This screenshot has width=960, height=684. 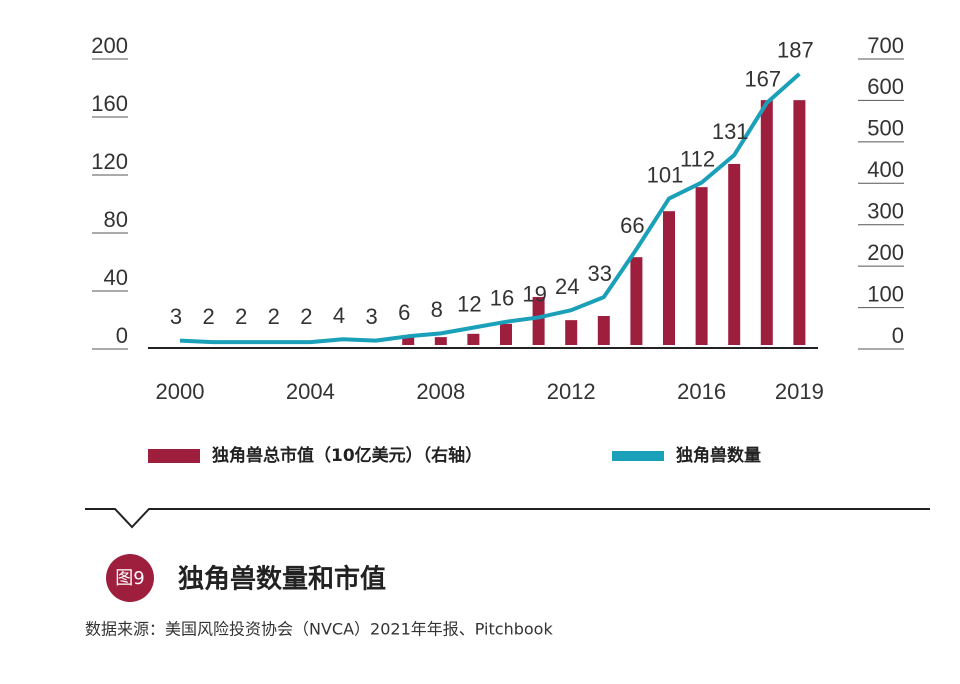 I want to click on data-label: 12, so click(x=469, y=303).